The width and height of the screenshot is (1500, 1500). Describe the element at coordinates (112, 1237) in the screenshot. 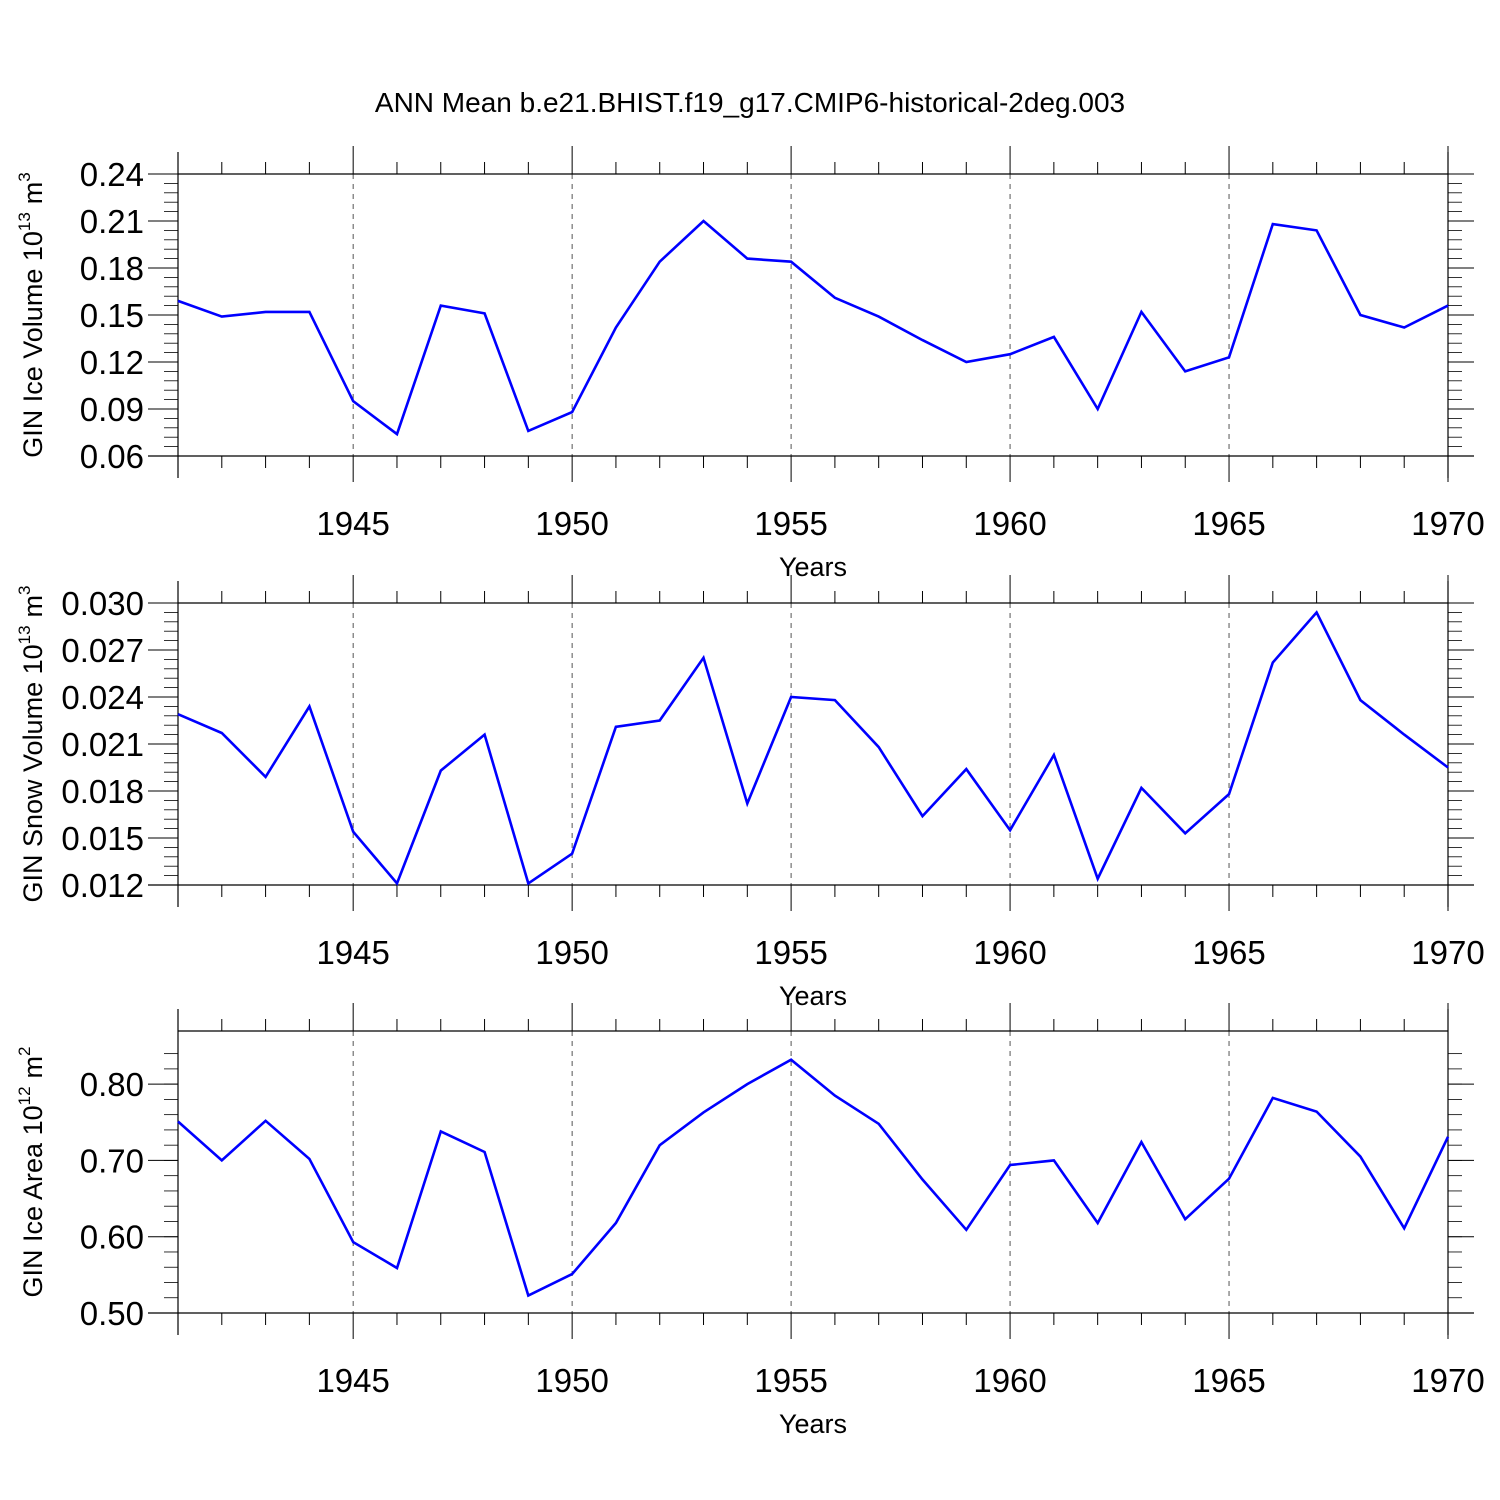

I see `y-tick-label: 0.60` at that location.